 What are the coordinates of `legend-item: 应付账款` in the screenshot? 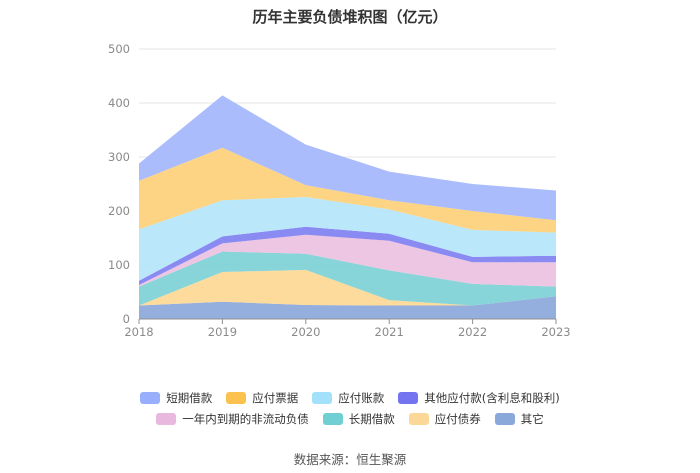 It's located at (348, 398).